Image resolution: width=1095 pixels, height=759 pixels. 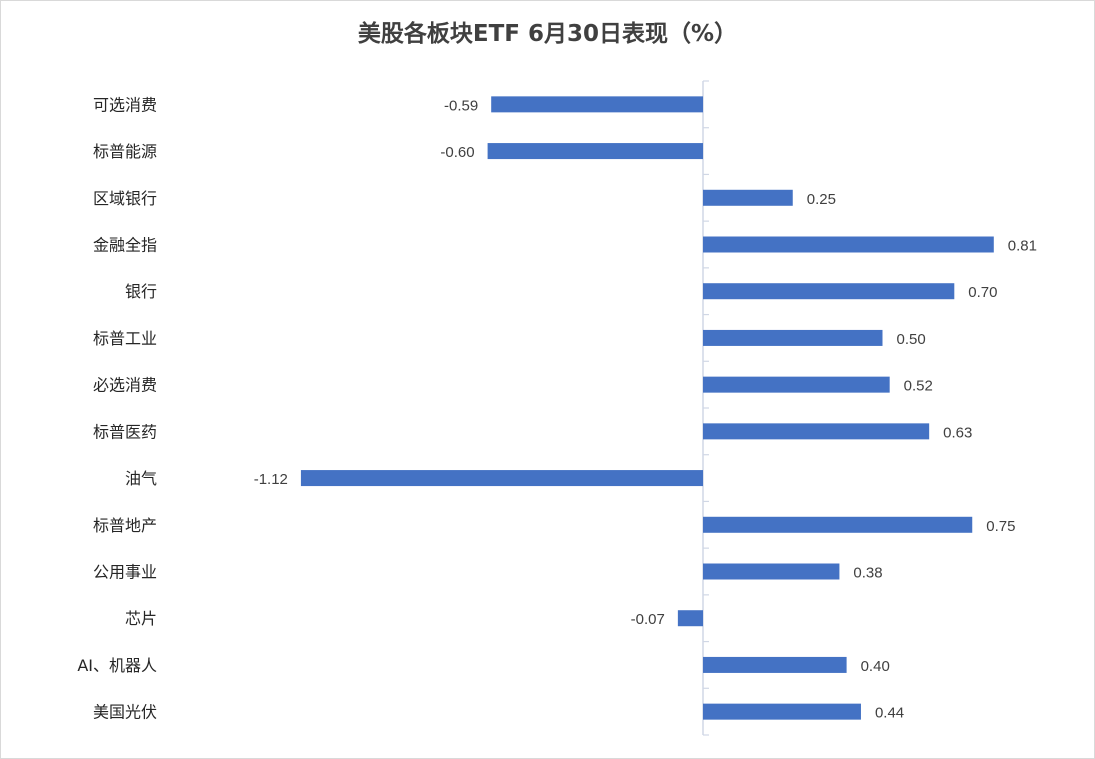 I want to click on data-label: 0.52, so click(x=918, y=386).